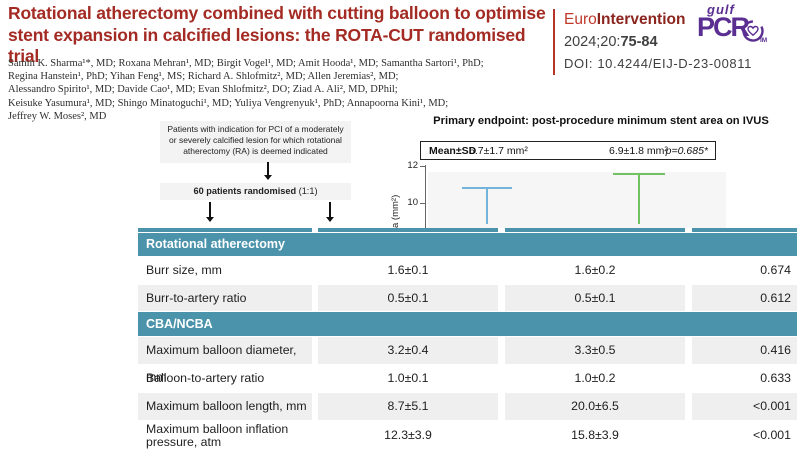 The width and height of the screenshot is (800, 450). Describe the element at coordinates (205, 378) in the screenshot. I see `row-label: Balloon-to-artery ratio` at that location.